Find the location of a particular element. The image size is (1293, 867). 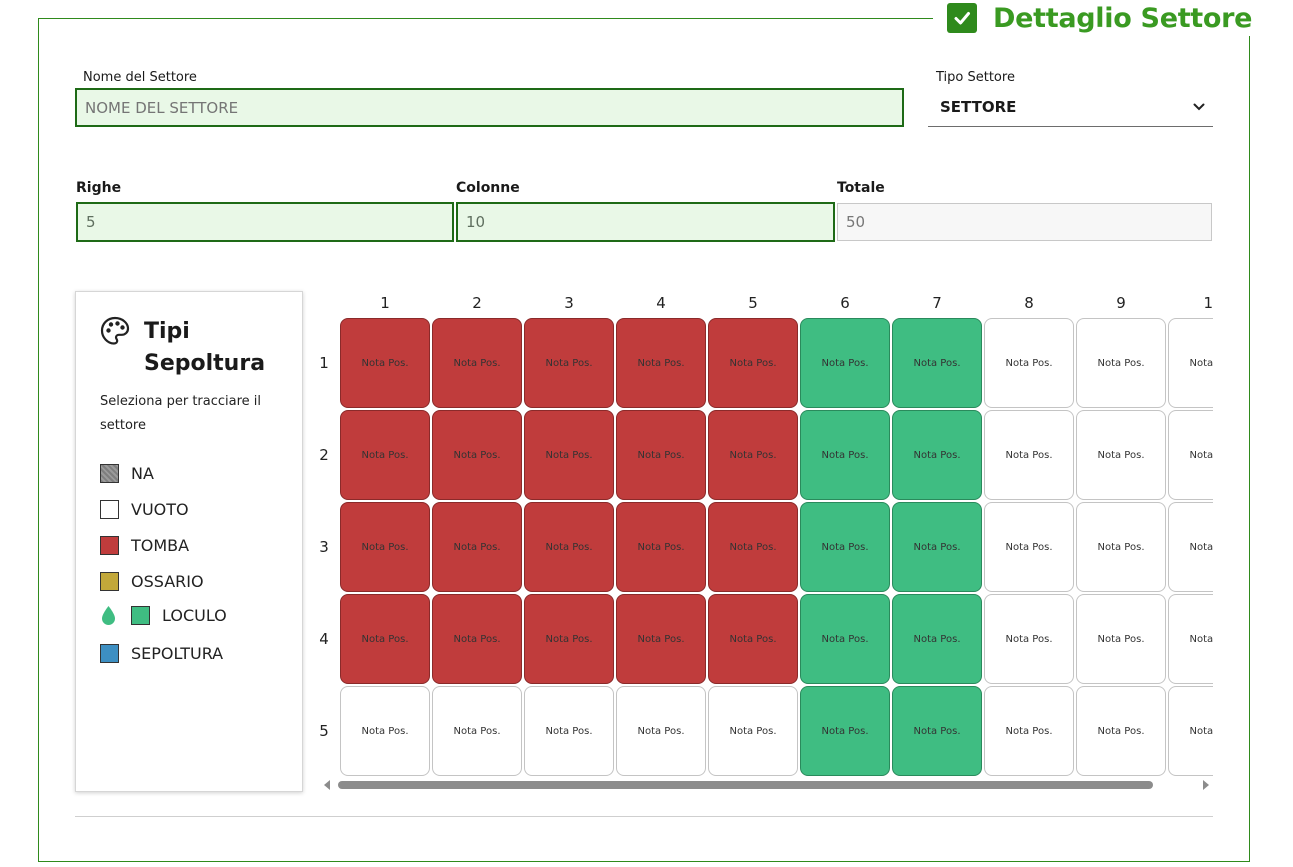

column-header: 10 is located at coordinates (1208, 303).